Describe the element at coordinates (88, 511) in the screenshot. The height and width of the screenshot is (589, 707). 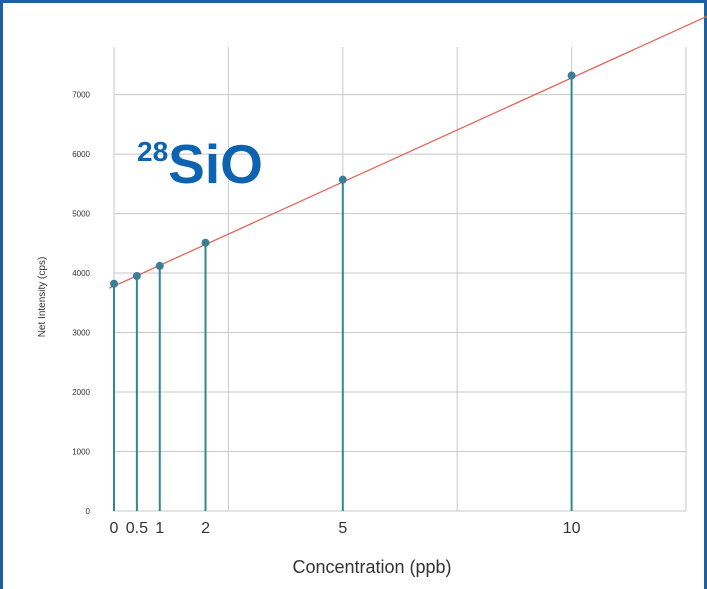
I see `y-tick-label: 0` at that location.